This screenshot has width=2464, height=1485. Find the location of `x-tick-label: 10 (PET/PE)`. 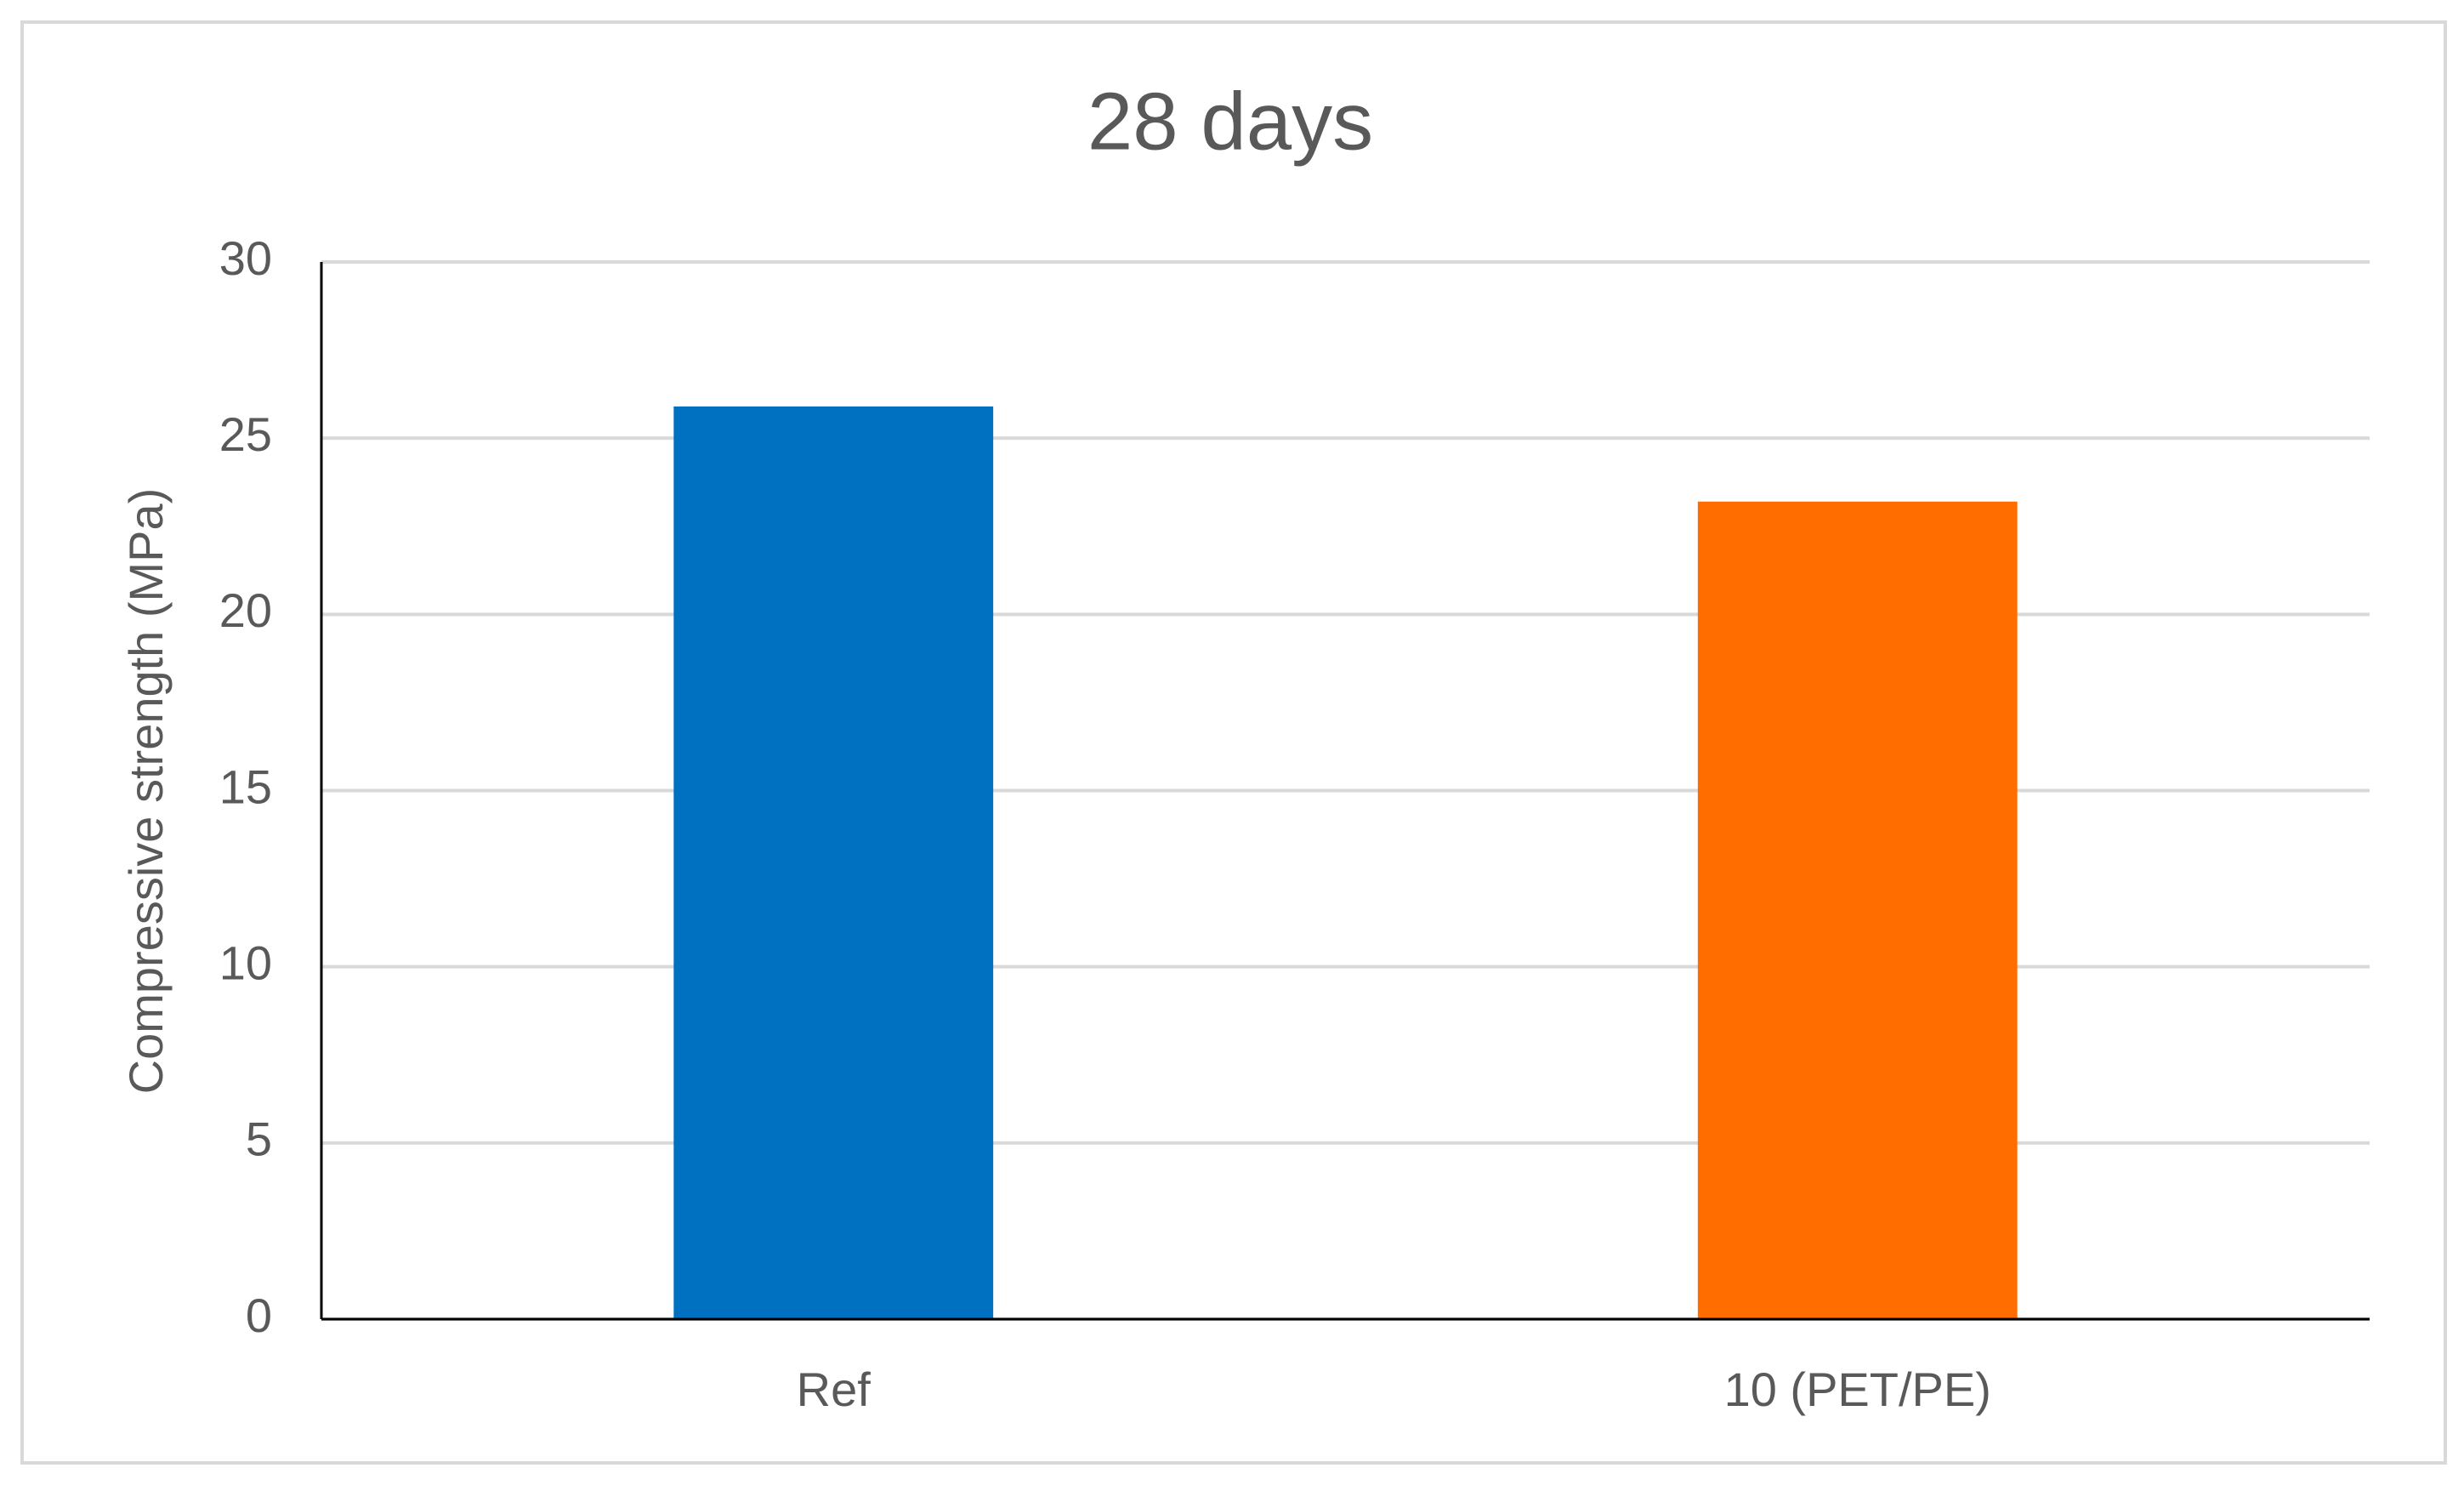

x-tick-label: 10 (PET/PE) is located at coordinates (1857, 1389).